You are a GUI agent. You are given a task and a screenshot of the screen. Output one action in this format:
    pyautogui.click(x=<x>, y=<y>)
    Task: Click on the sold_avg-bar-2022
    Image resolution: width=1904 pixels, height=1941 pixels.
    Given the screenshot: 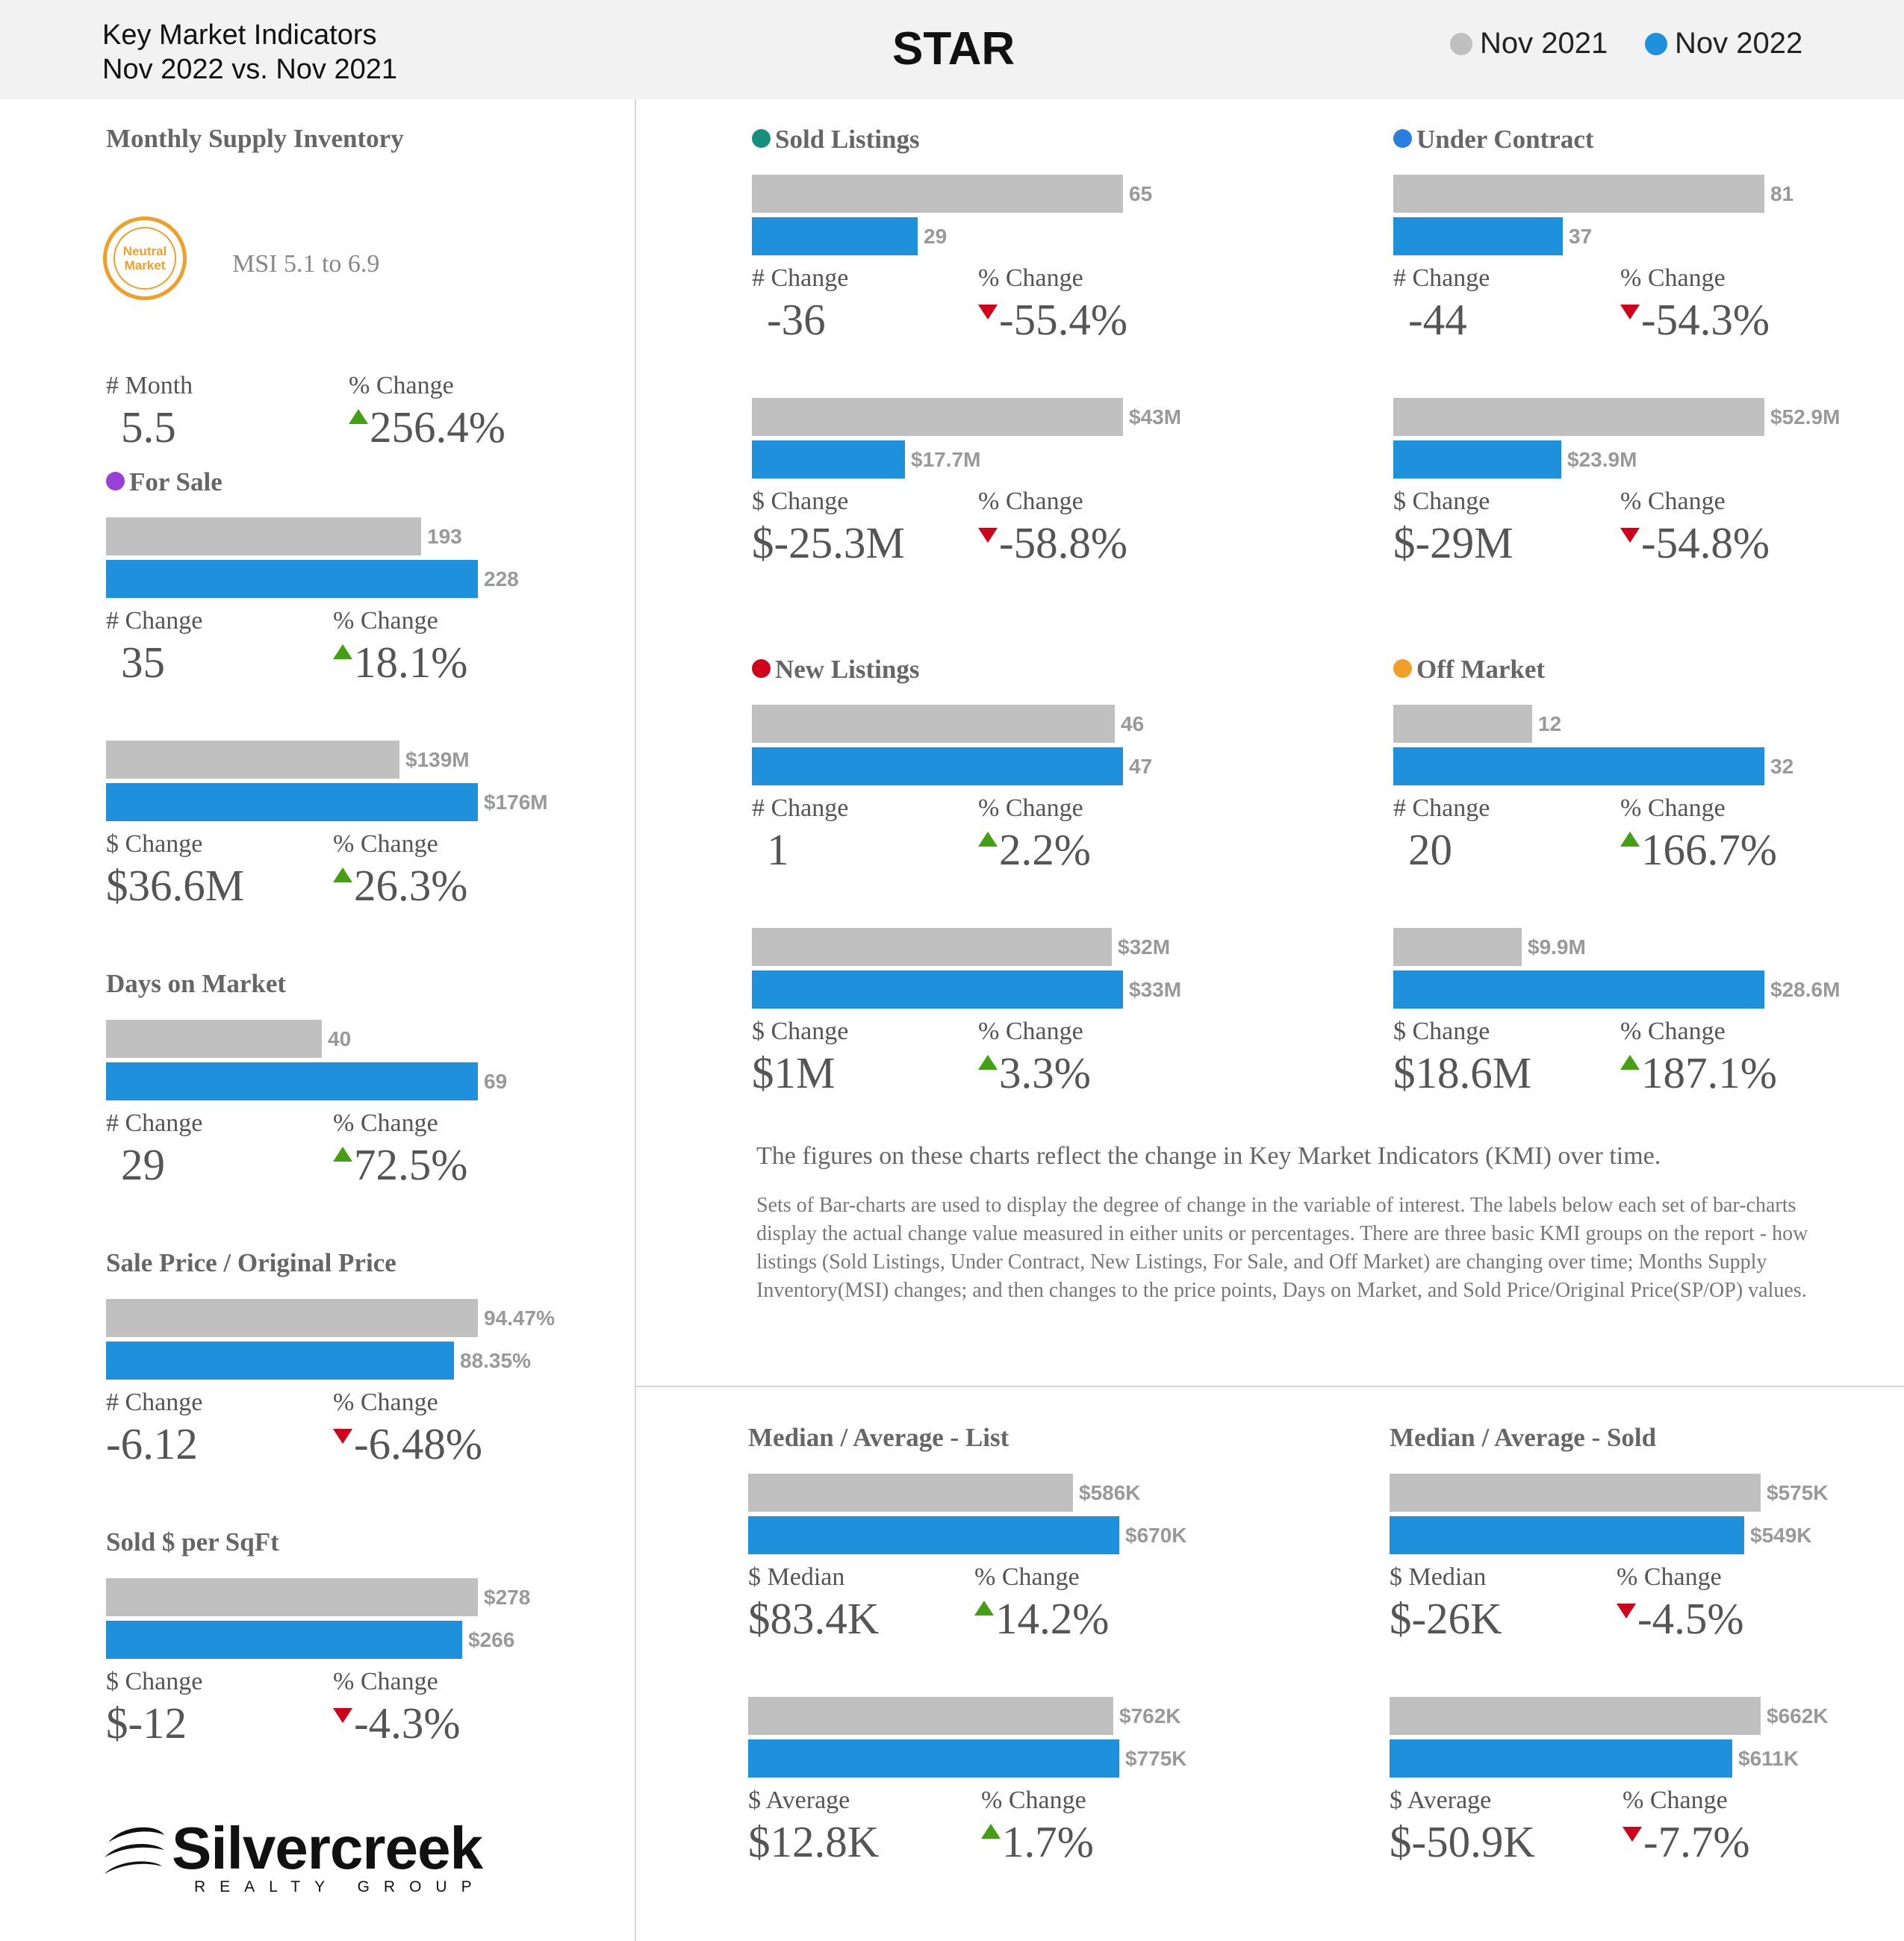 What is the action you would take?
    pyautogui.click(x=1561, y=1758)
    